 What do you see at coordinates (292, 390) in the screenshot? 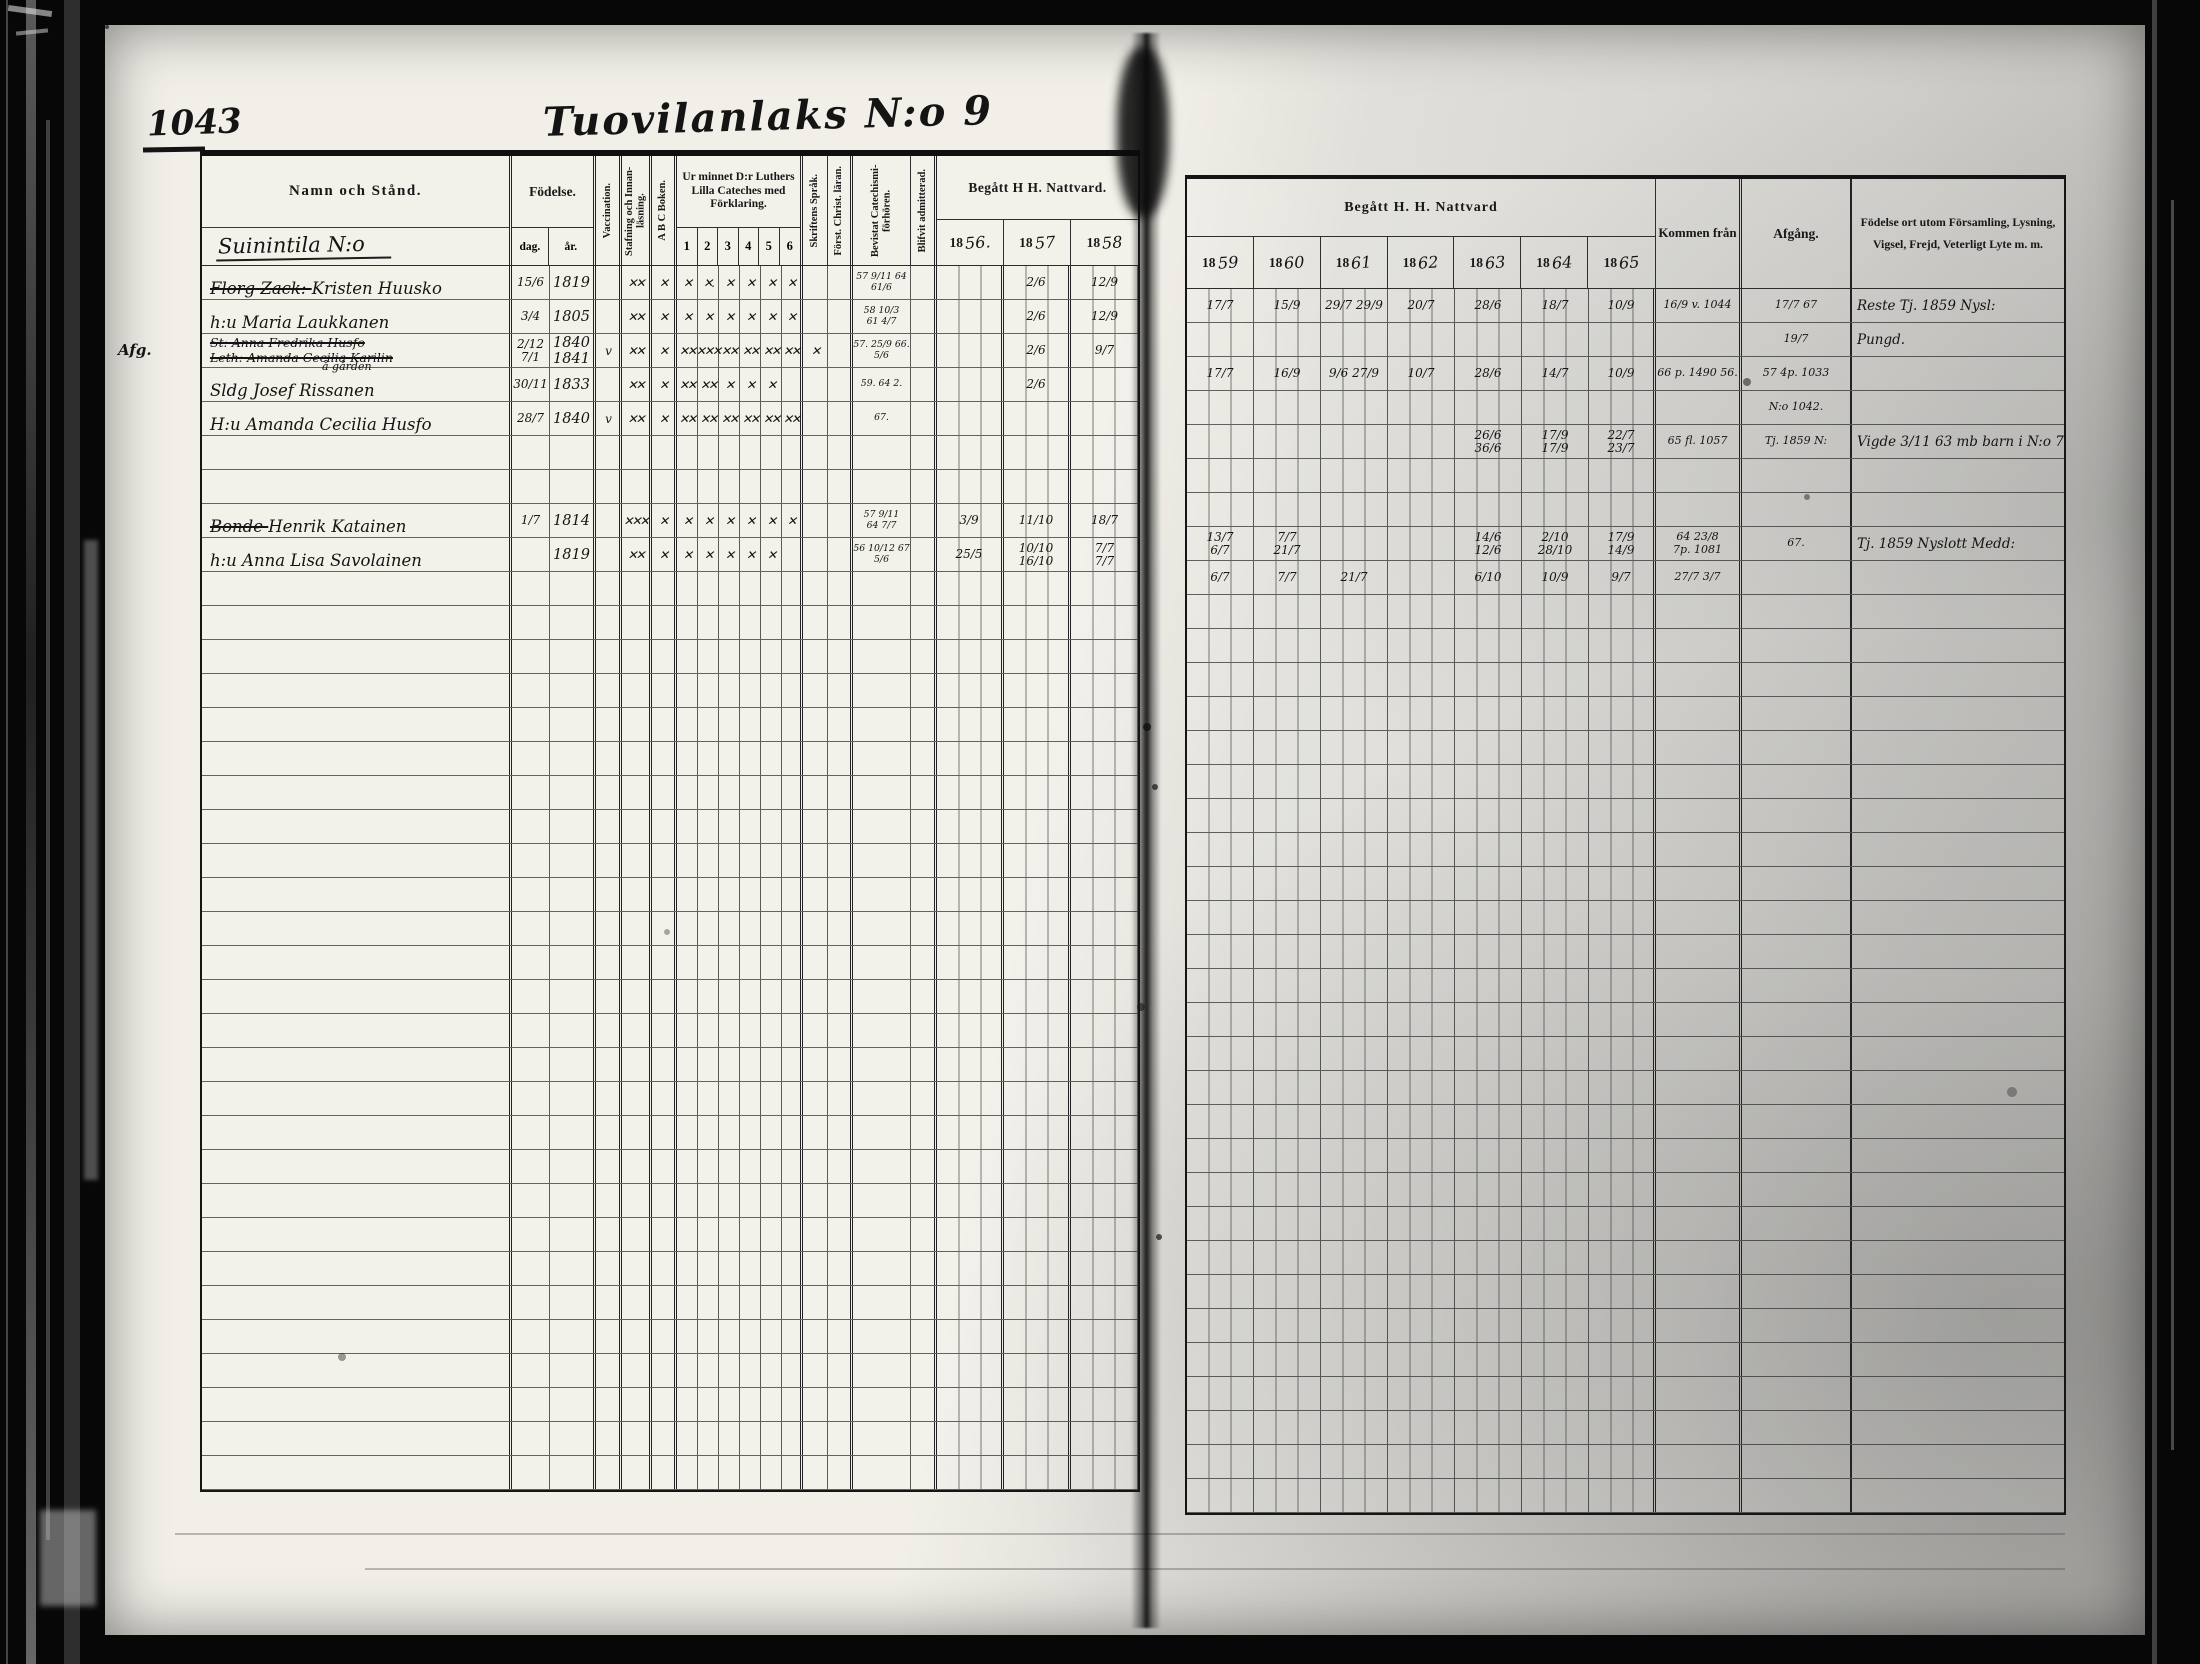
I see `person-name: Sldg Josef Rissanen` at bounding box center [292, 390].